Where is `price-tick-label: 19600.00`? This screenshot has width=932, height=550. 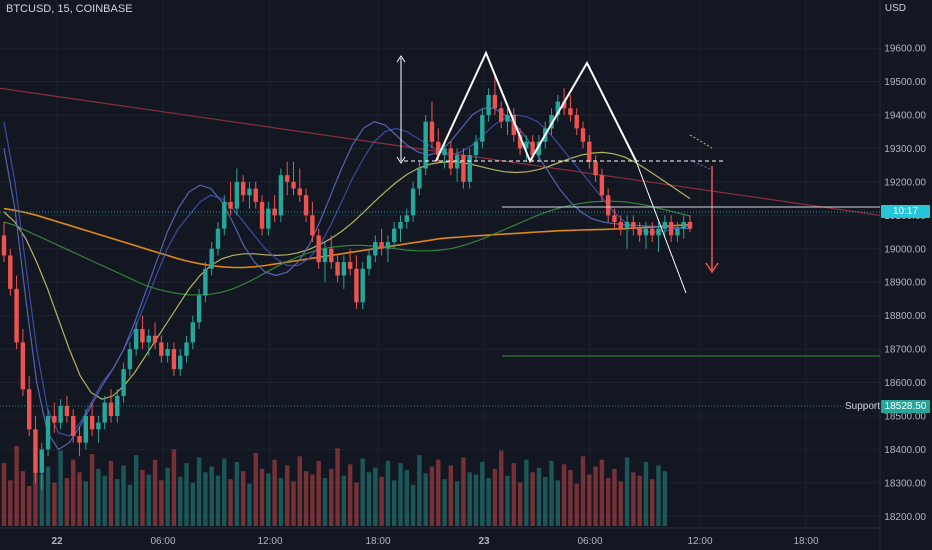 price-tick-label: 19600.00 is located at coordinates (905, 49).